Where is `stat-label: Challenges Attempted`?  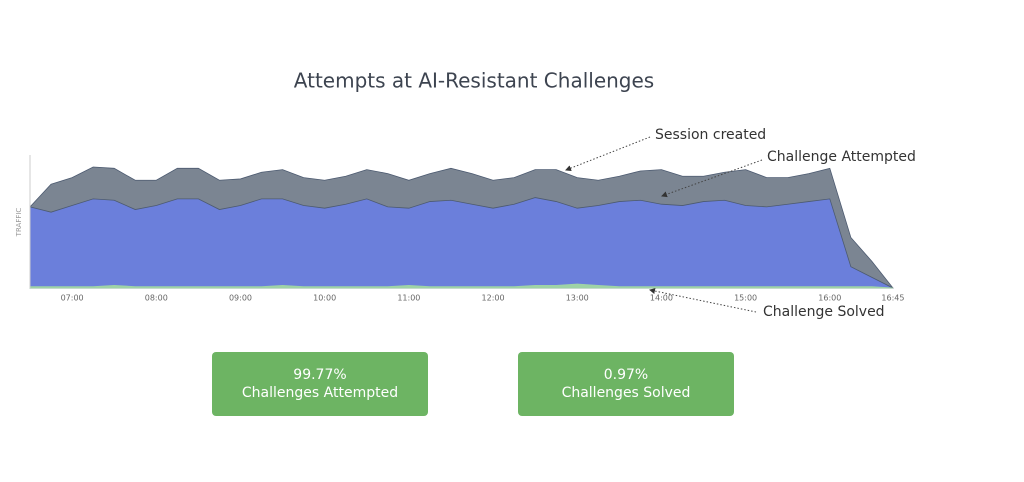 stat-label: Challenges Attempted is located at coordinates (320, 393).